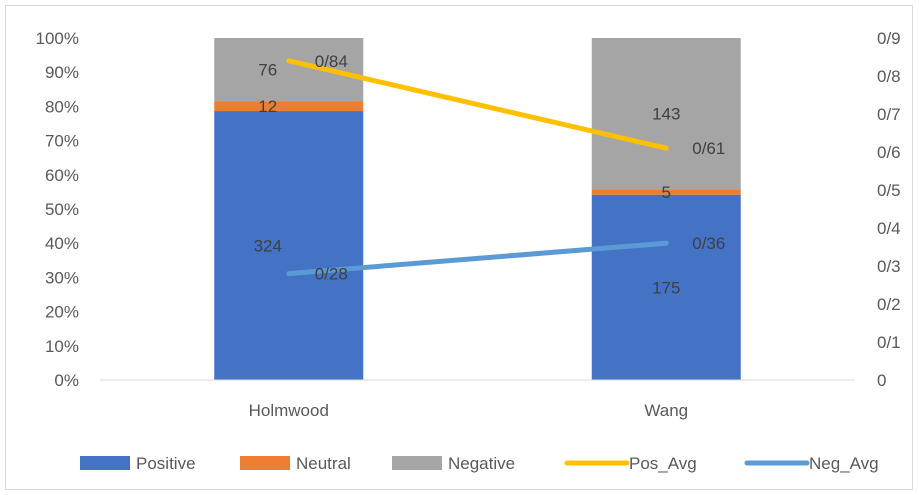  What do you see at coordinates (265, 463) in the screenshot?
I see `legend-swatch-neutral` at bounding box center [265, 463].